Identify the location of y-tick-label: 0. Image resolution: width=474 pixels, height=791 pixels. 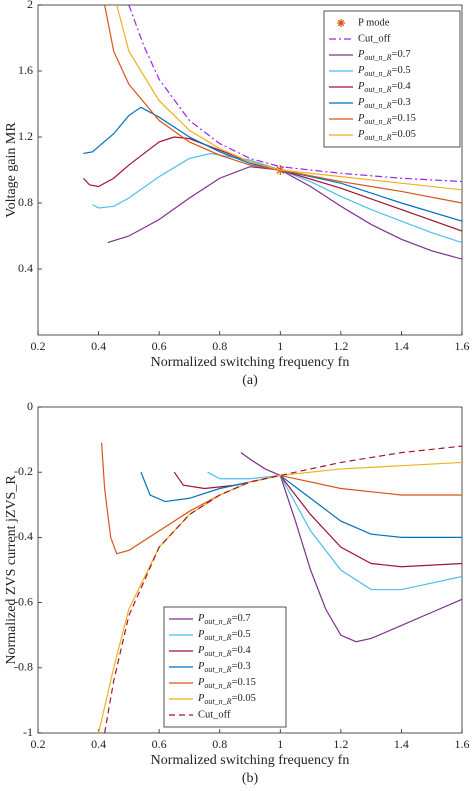
(30, 406).